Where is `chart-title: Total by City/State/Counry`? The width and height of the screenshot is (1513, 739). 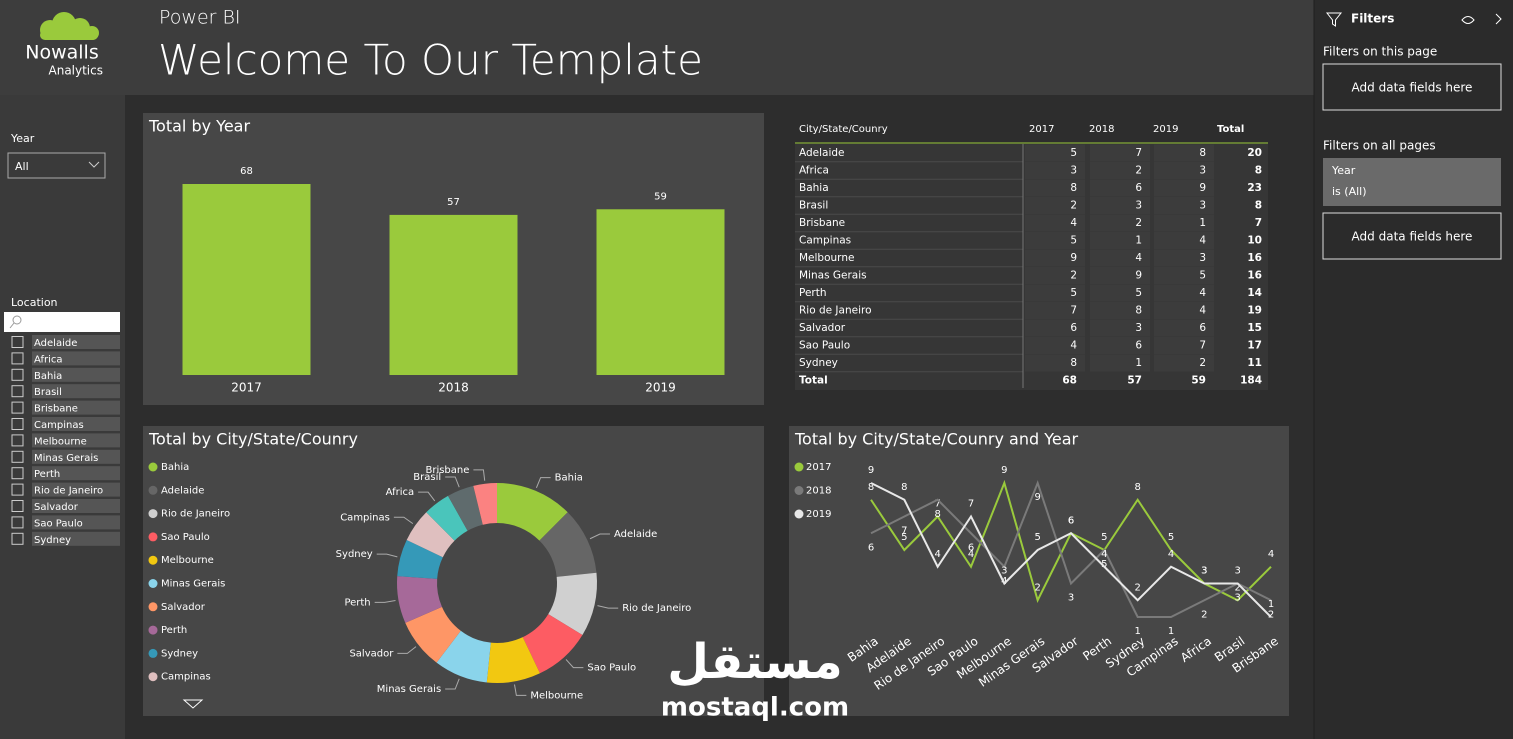 chart-title: Total by City/State/Counry is located at coordinates (253, 439).